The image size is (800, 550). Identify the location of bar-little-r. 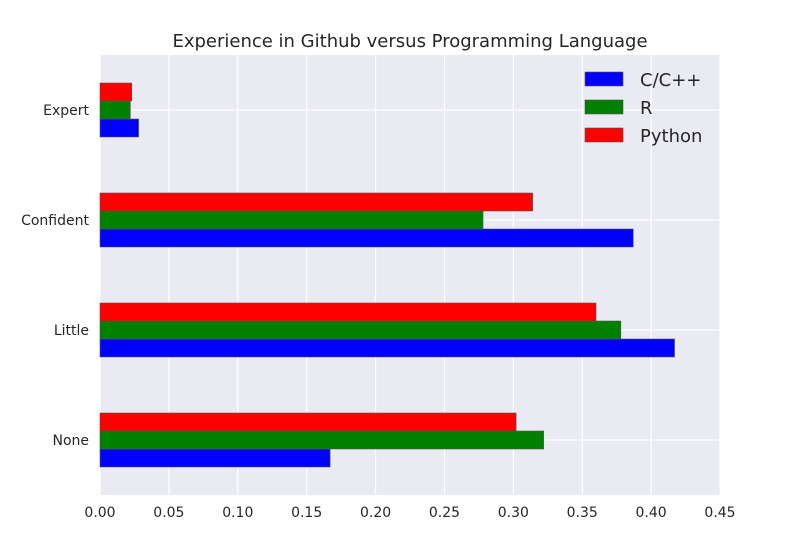
(360, 330).